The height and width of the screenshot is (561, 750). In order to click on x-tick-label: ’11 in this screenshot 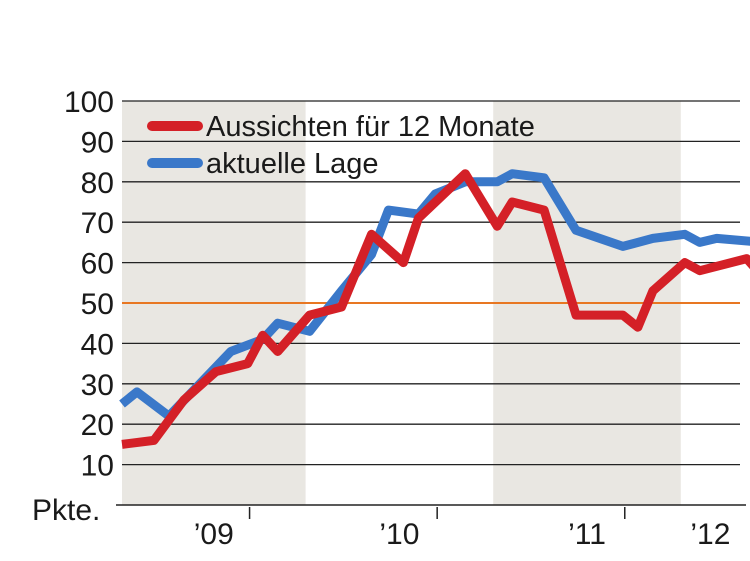, I will do `click(587, 534)`.